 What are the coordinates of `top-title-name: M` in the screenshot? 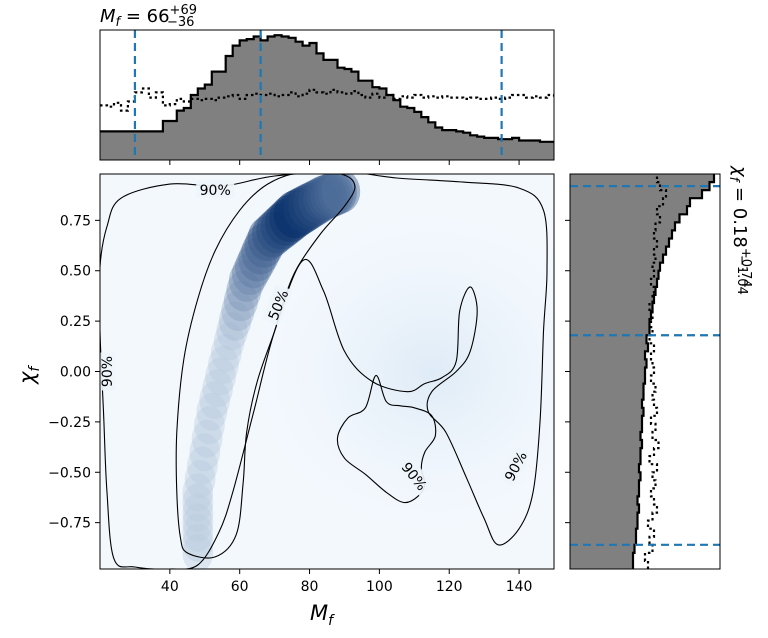 It's located at (108, 16).